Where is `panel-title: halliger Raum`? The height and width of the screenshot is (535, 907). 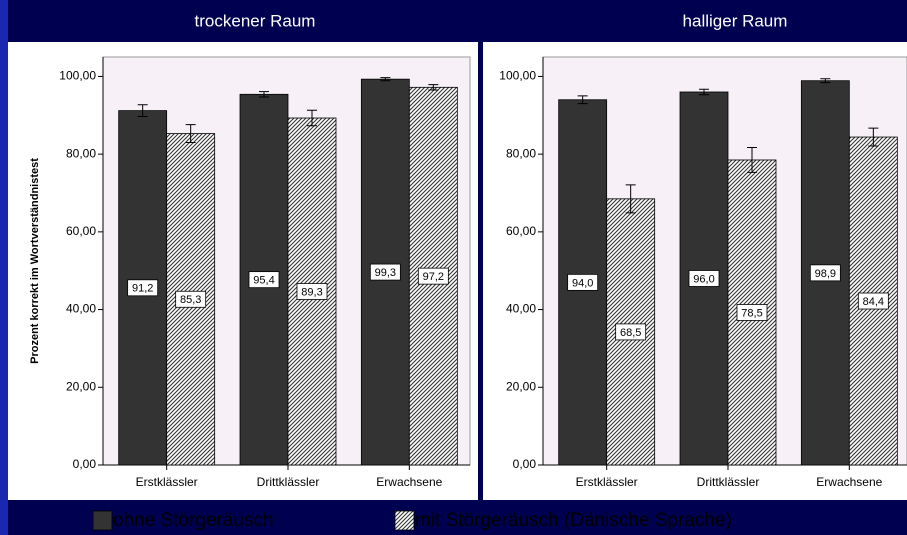
panel-title: halliger Raum is located at coordinates (735, 20).